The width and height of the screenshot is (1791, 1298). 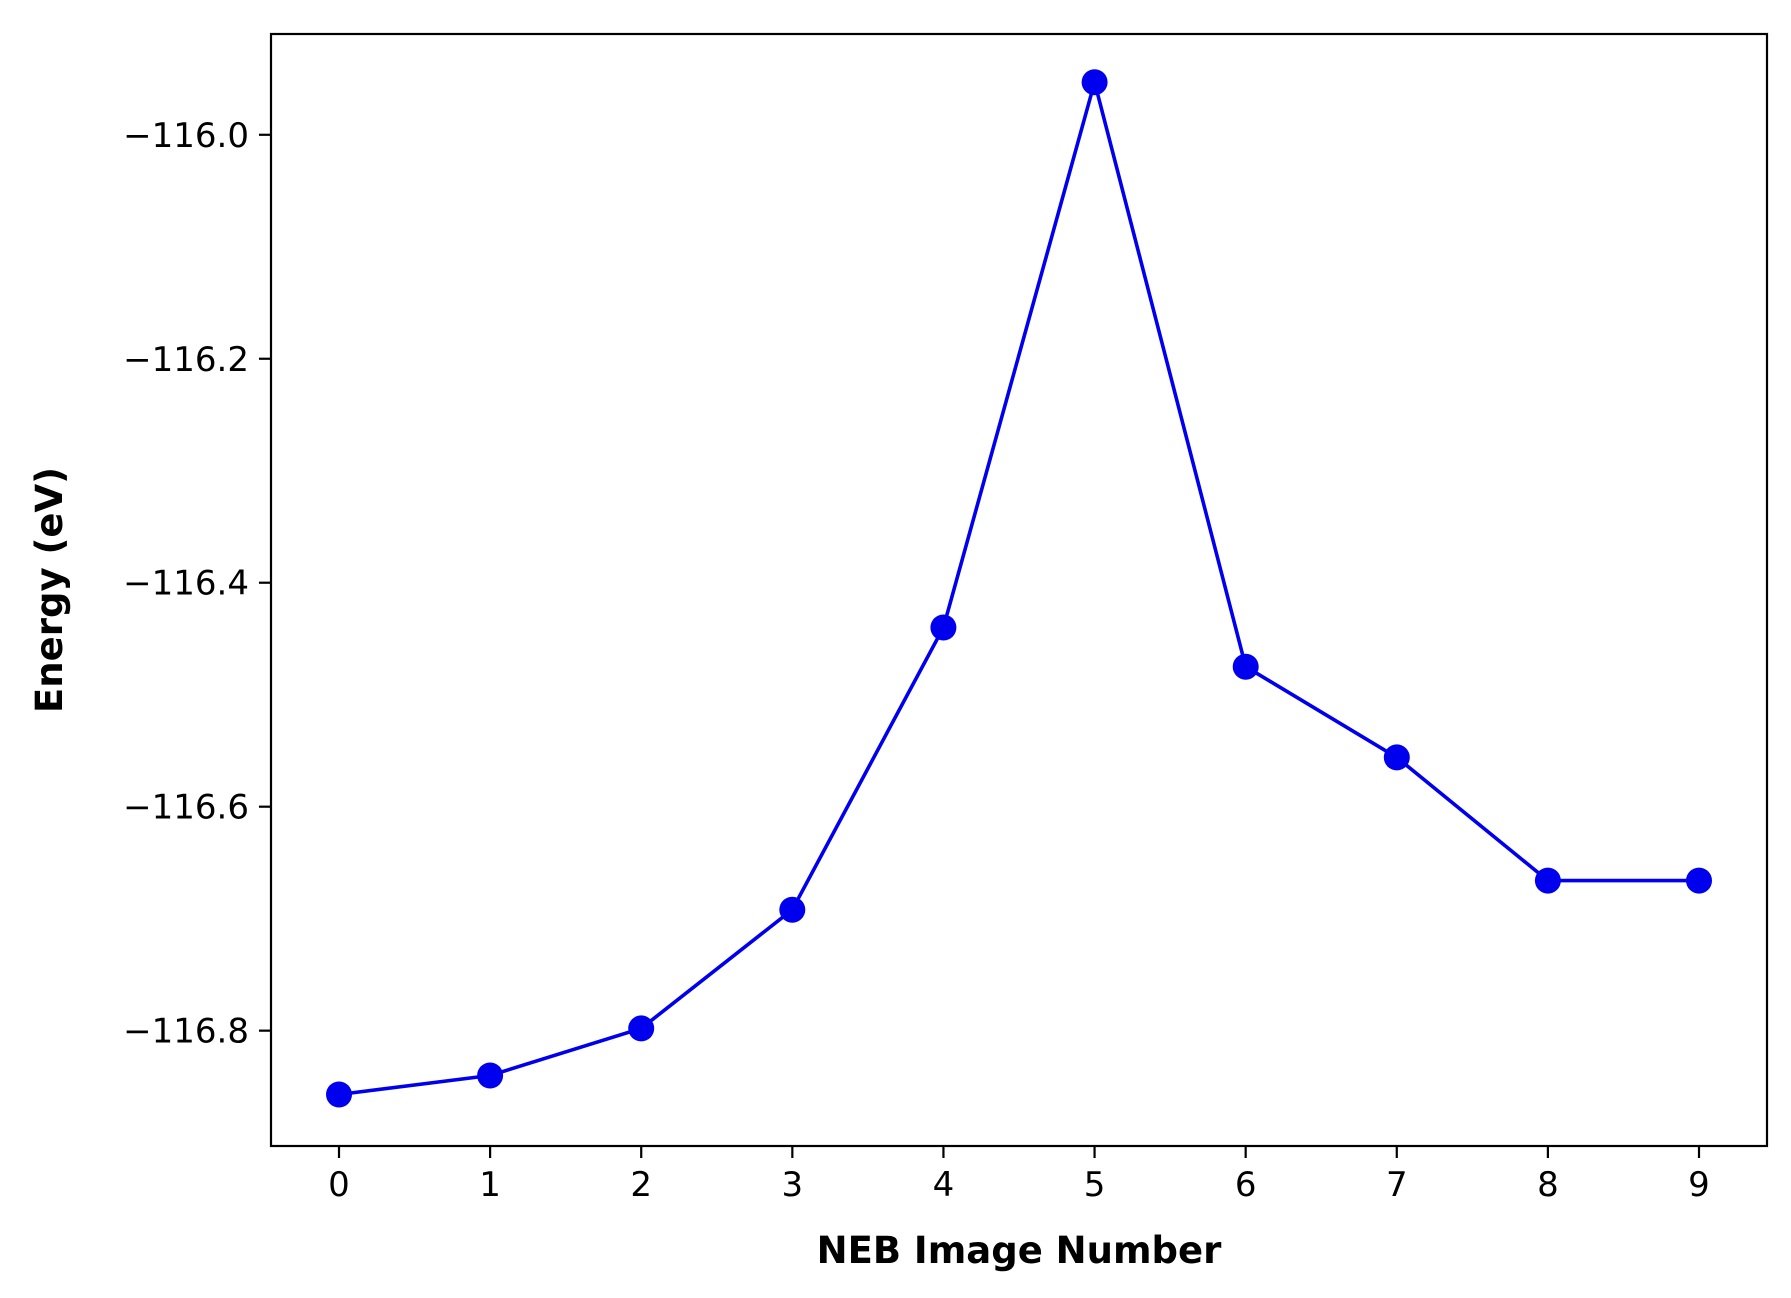 What do you see at coordinates (490, 1185) in the screenshot?
I see `x-tick-label: 1` at bounding box center [490, 1185].